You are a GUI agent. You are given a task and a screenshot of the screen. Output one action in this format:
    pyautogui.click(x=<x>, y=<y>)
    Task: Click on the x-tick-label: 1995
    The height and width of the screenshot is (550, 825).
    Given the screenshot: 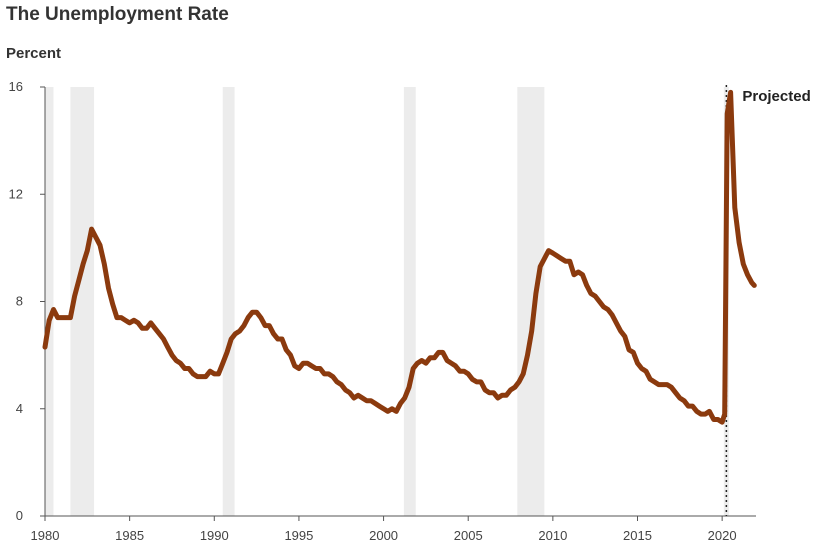 What is the action you would take?
    pyautogui.click(x=298, y=535)
    